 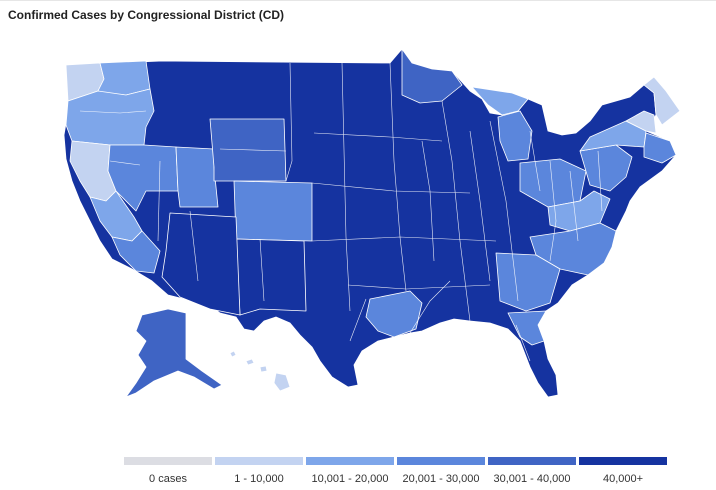 I want to click on region-washington-east, so click(x=124, y=78).